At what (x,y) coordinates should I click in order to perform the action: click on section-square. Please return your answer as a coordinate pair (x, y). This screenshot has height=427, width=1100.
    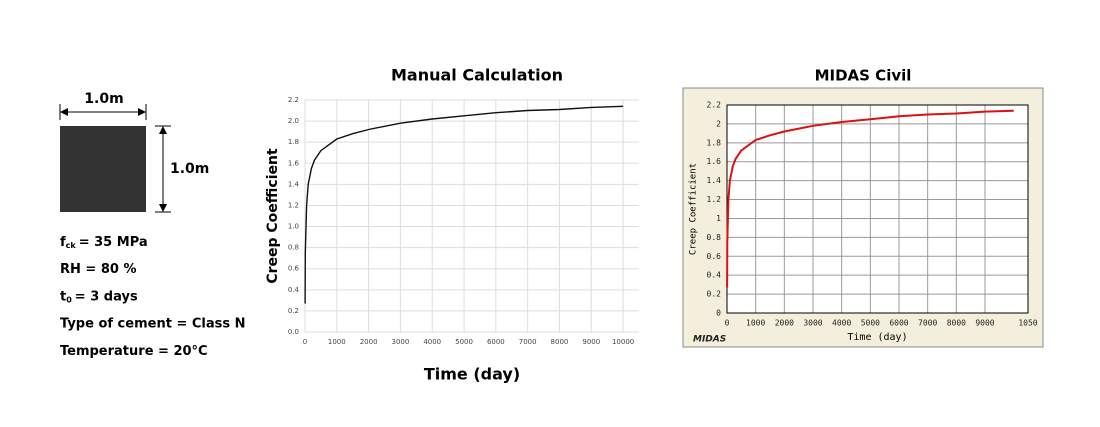
    Looking at the image, I should click on (103, 169).